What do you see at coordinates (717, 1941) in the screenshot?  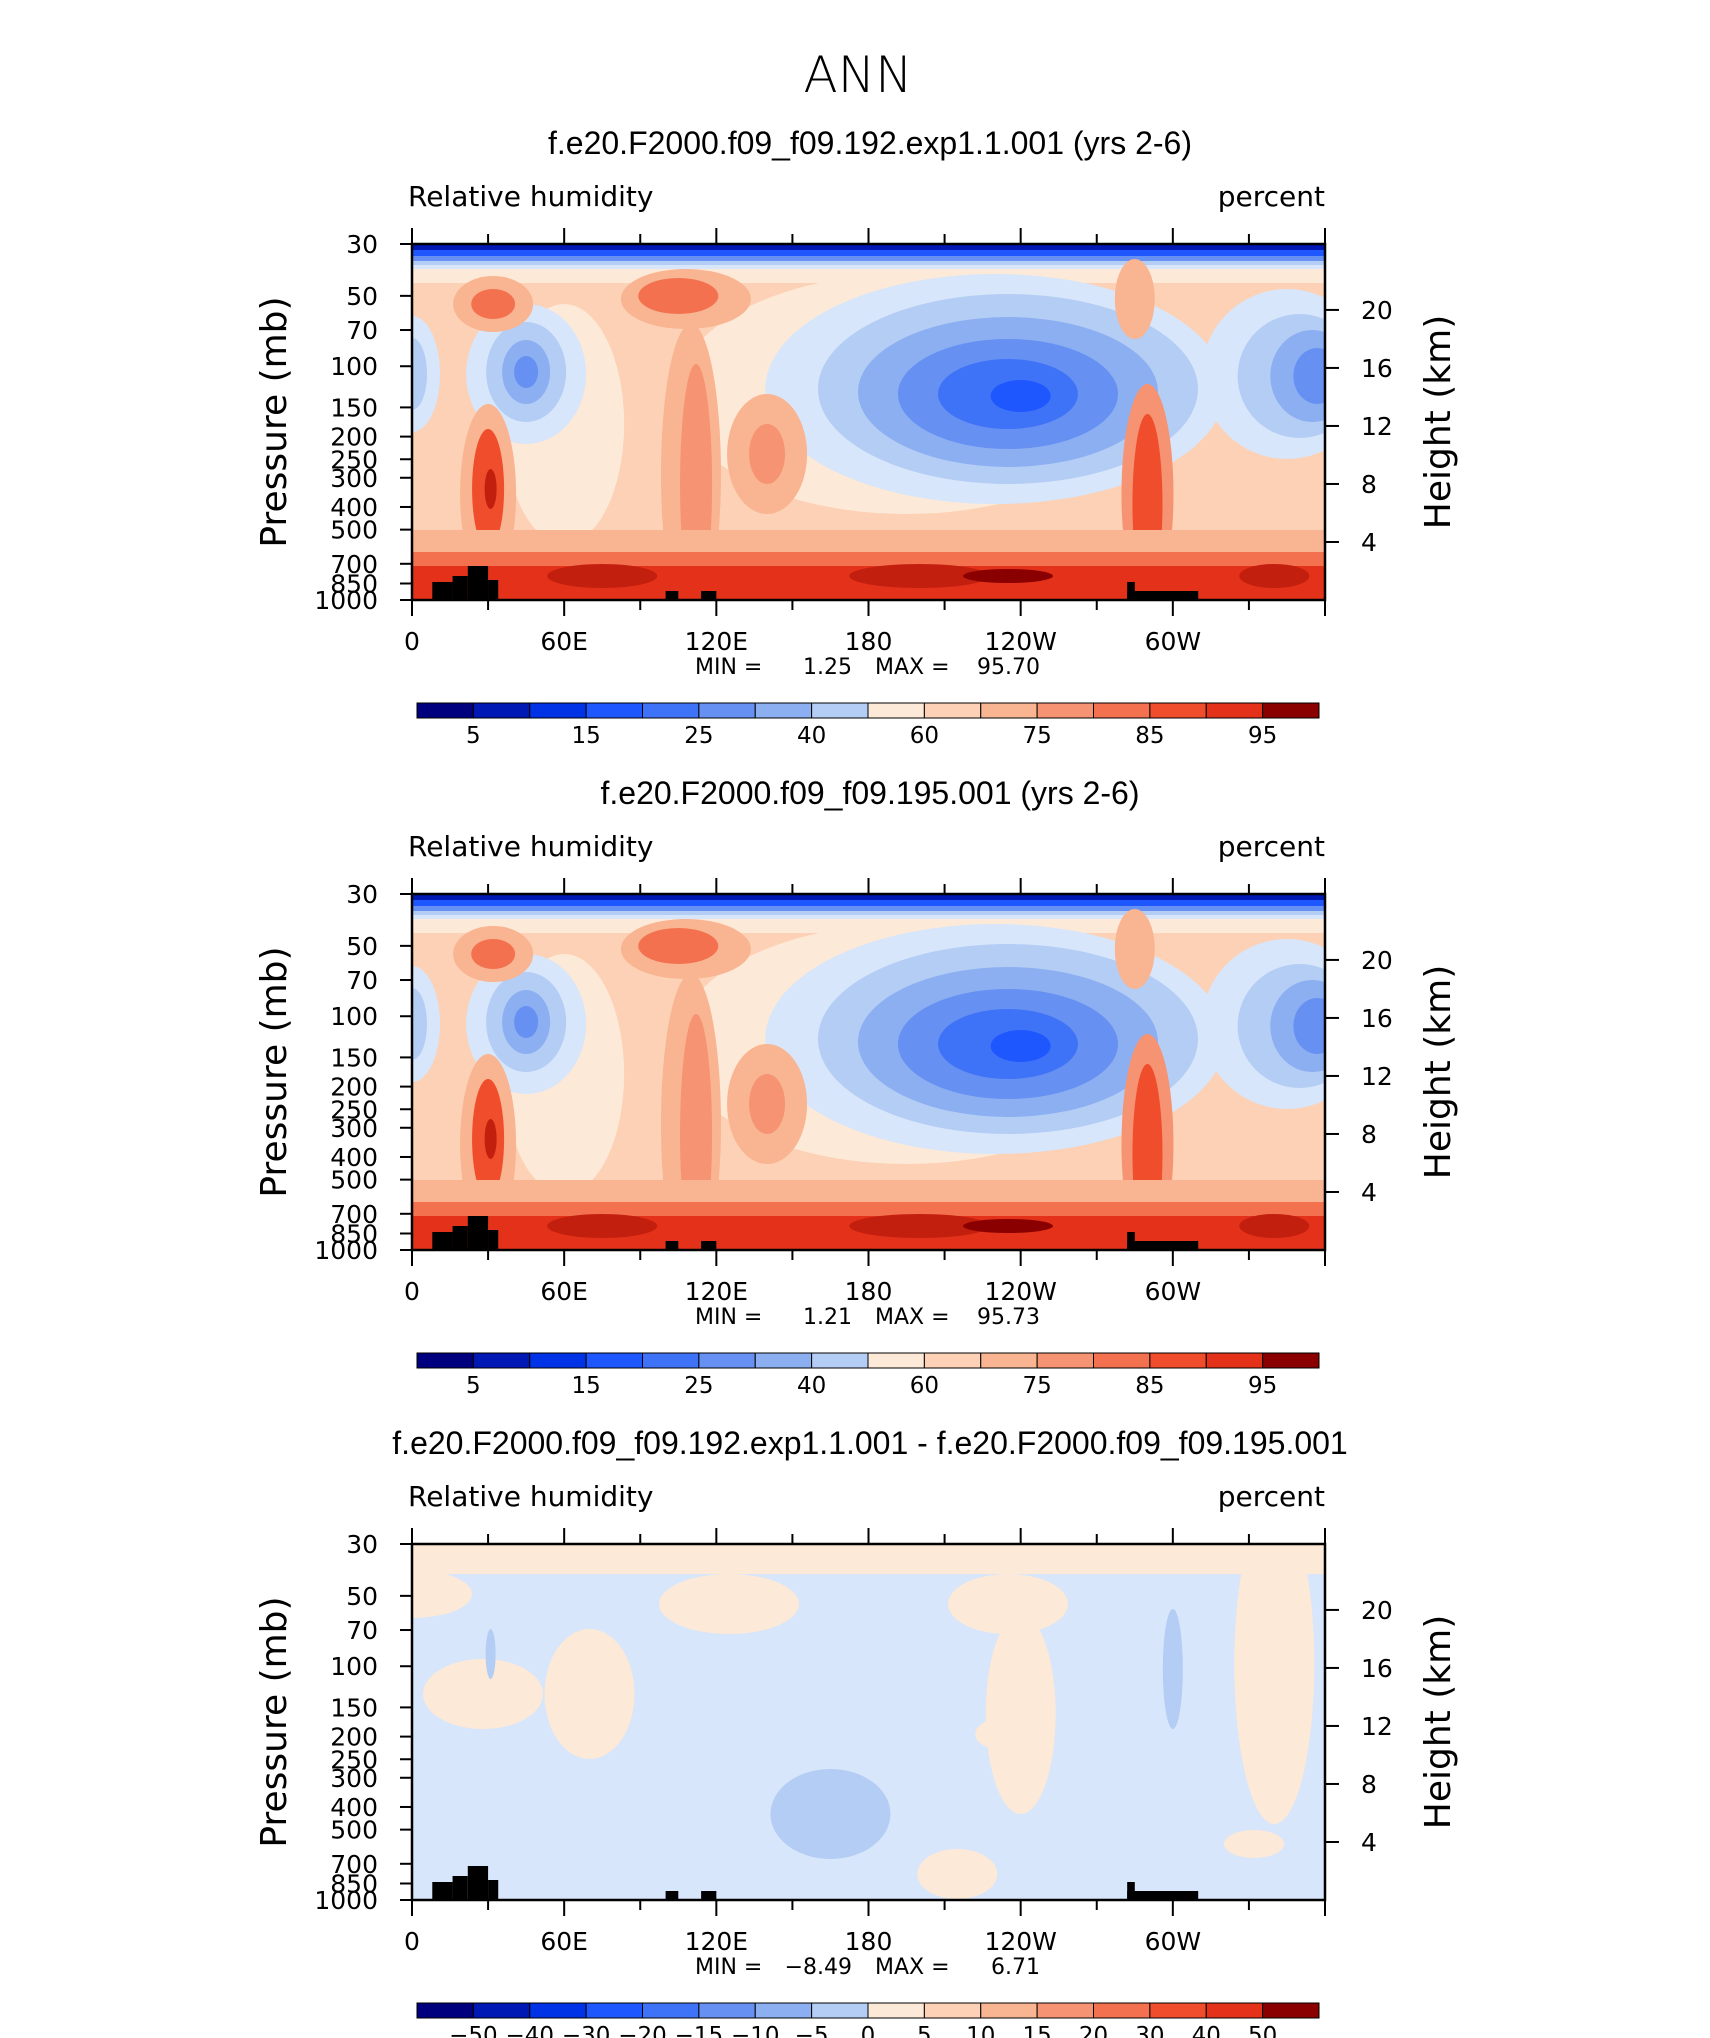 I see `lon-tick-label: 120E` at bounding box center [717, 1941].